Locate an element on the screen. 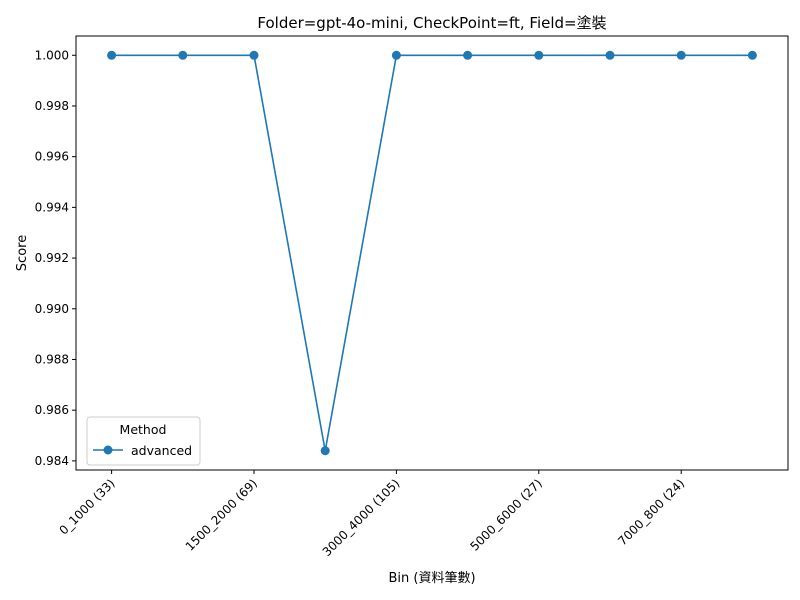  legend-box is located at coordinates (143, 441).